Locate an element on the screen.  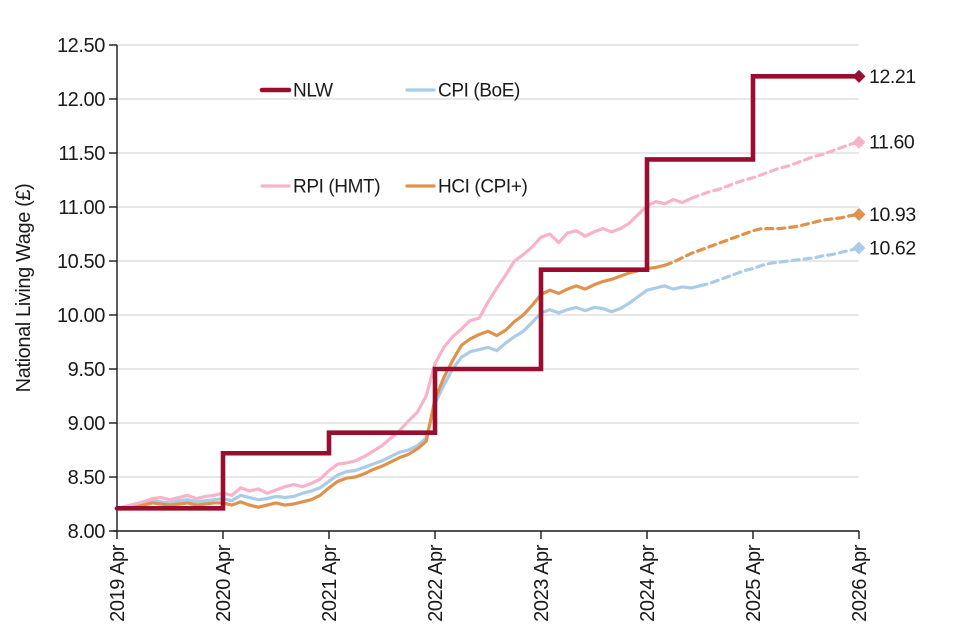
legend-label-hci-cpi: HCI (CPI+) is located at coordinates (482, 187).